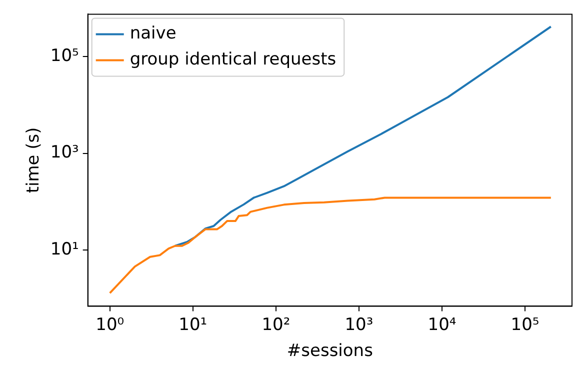  Describe the element at coordinates (34, 160) in the screenshot. I see `y-axis-title: time (s)` at that location.